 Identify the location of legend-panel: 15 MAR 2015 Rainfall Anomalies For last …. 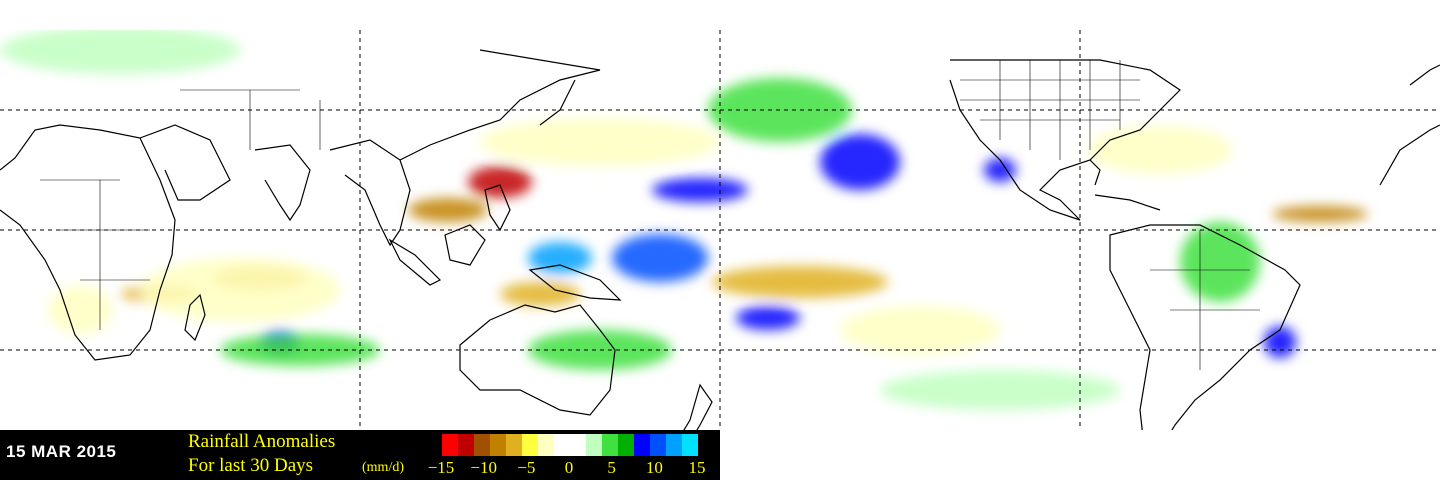
(360, 455).